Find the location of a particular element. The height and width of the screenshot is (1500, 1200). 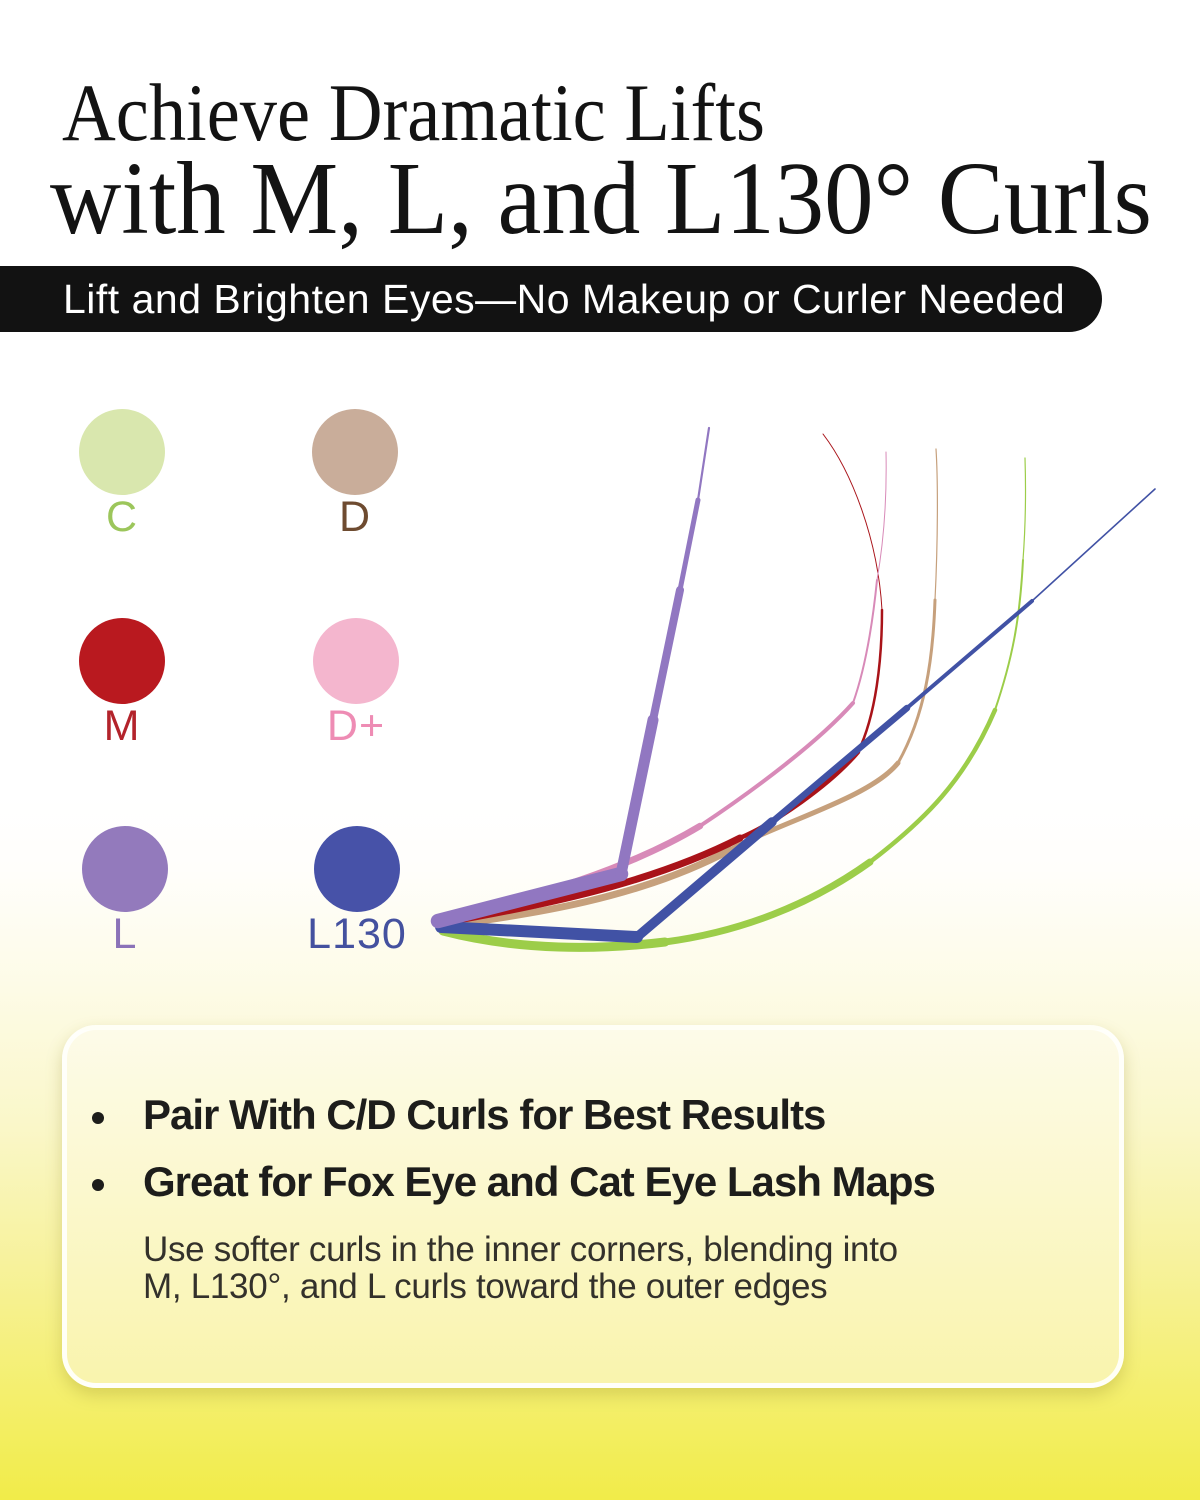

curl-label-d: D is located at coordinates (355, 517).